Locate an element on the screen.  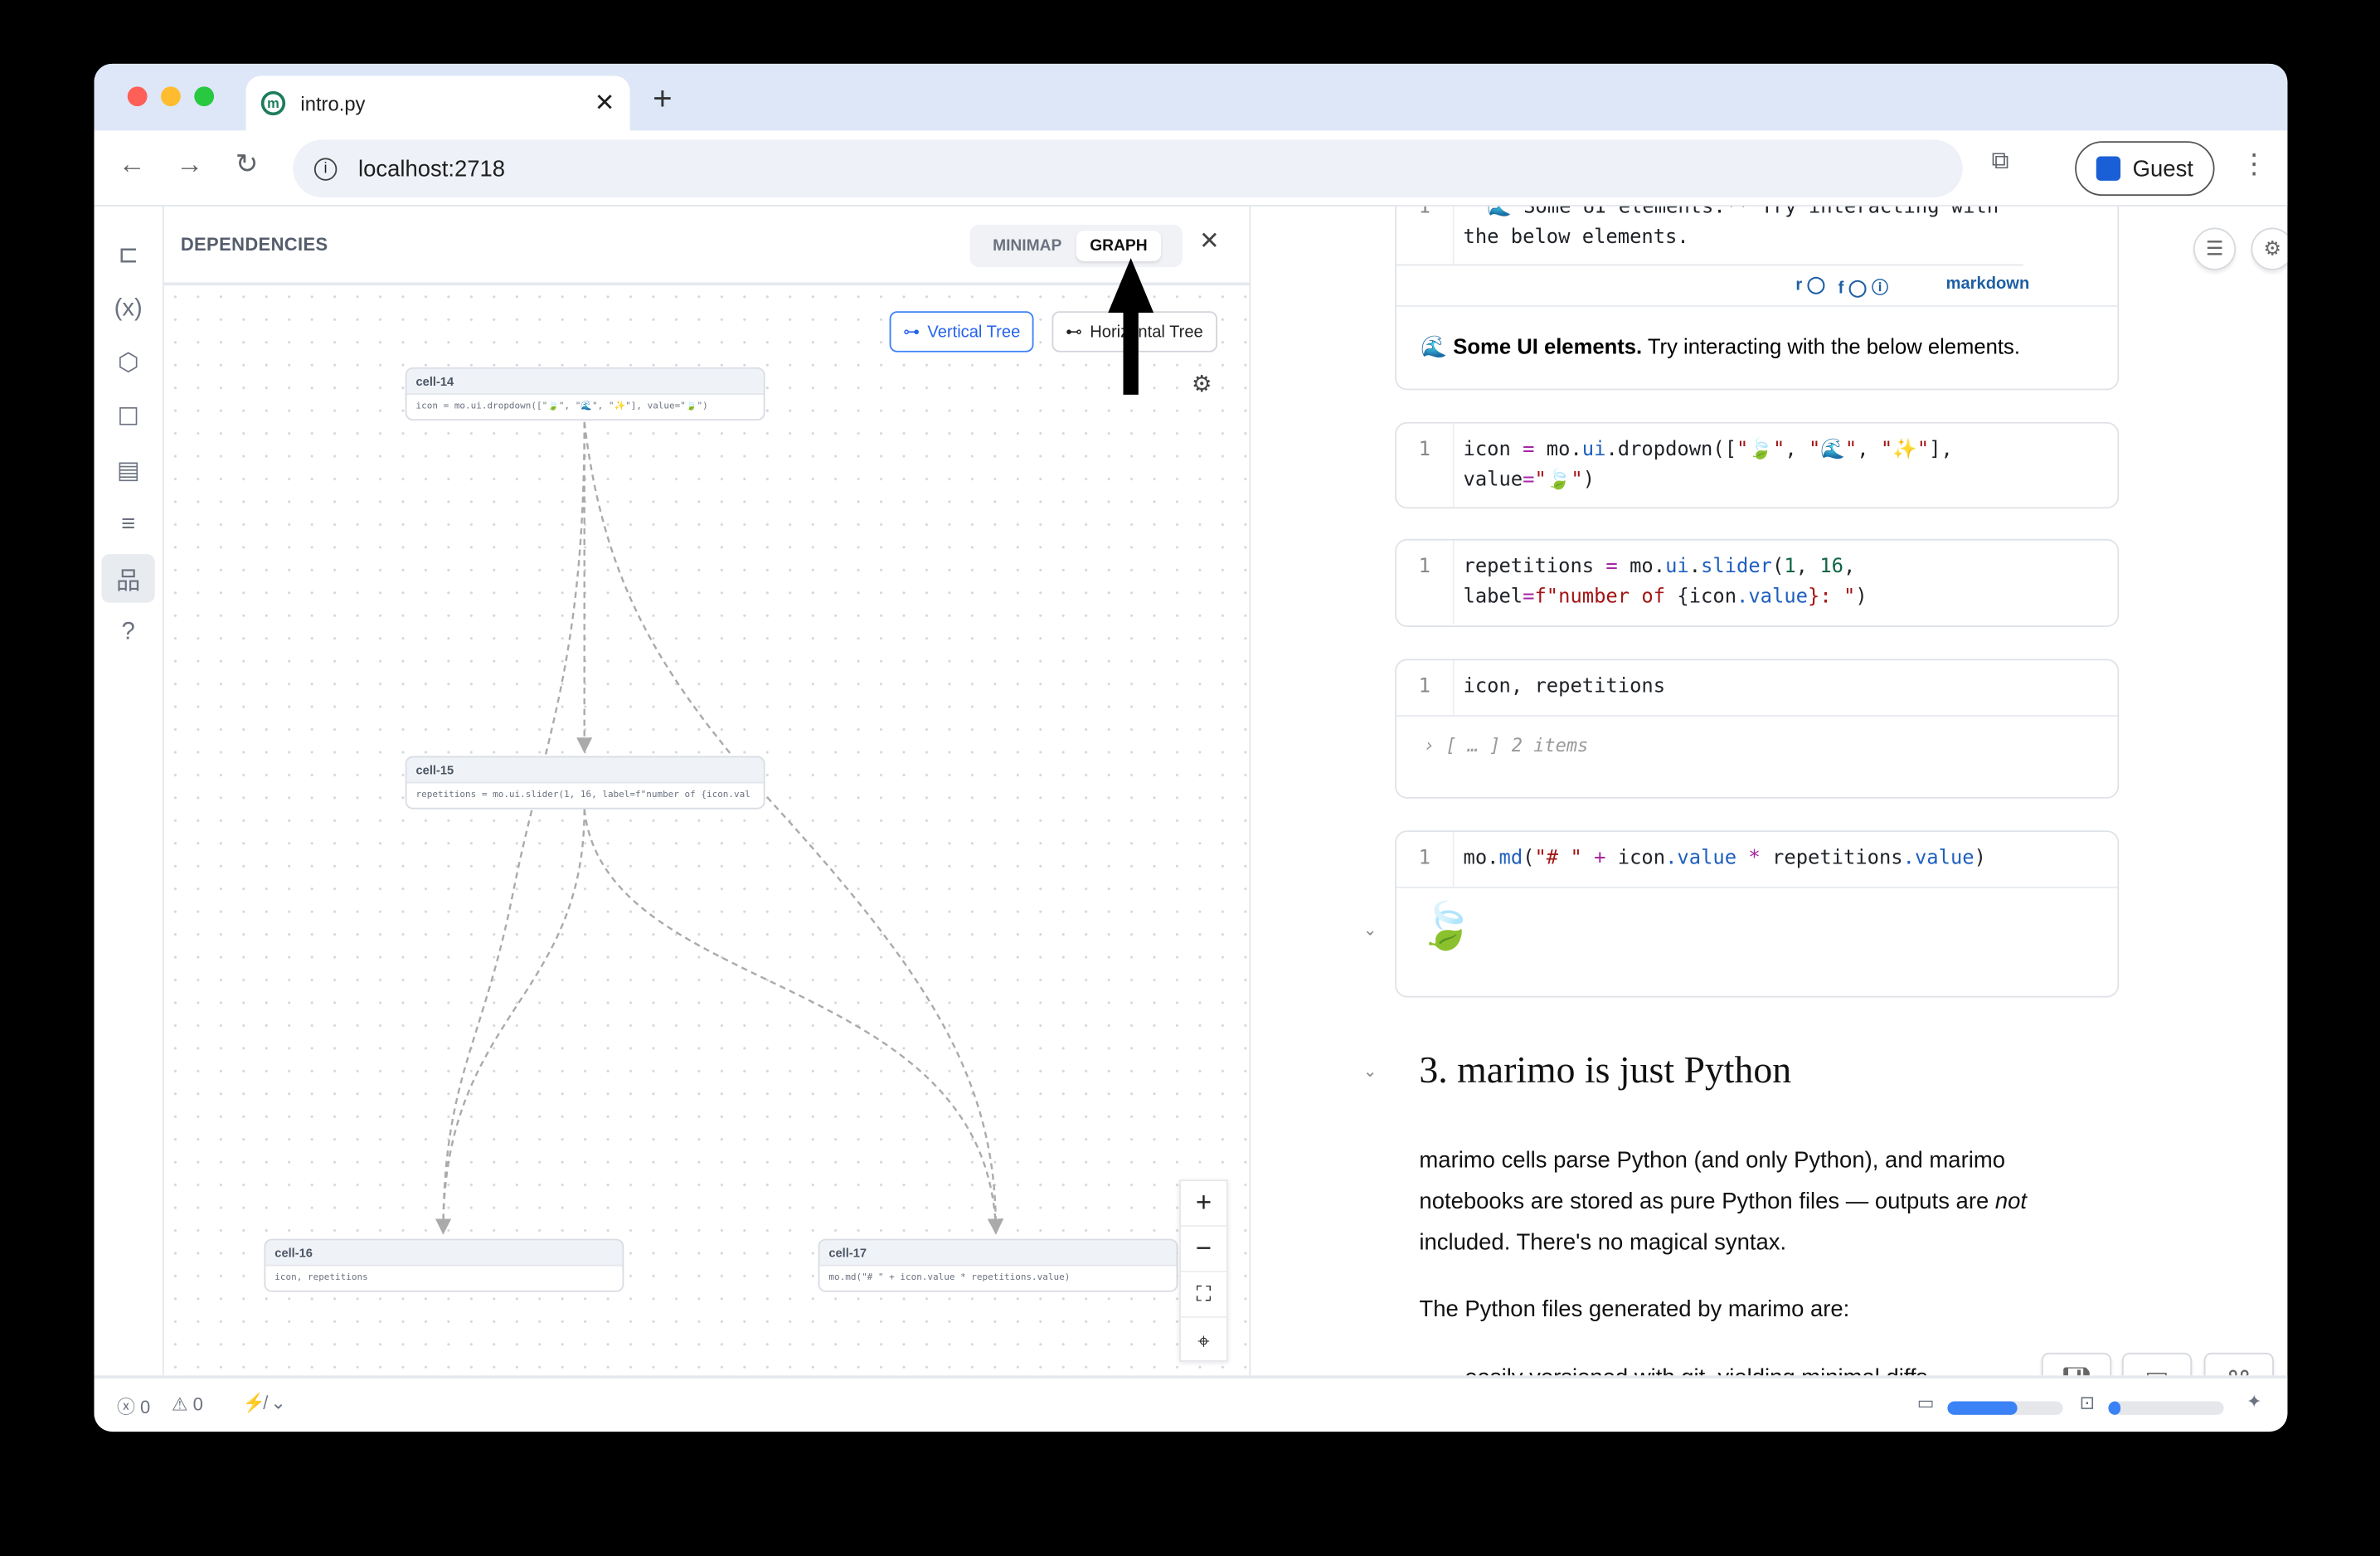
code-token: slider is located at coordinates (1737, 567).